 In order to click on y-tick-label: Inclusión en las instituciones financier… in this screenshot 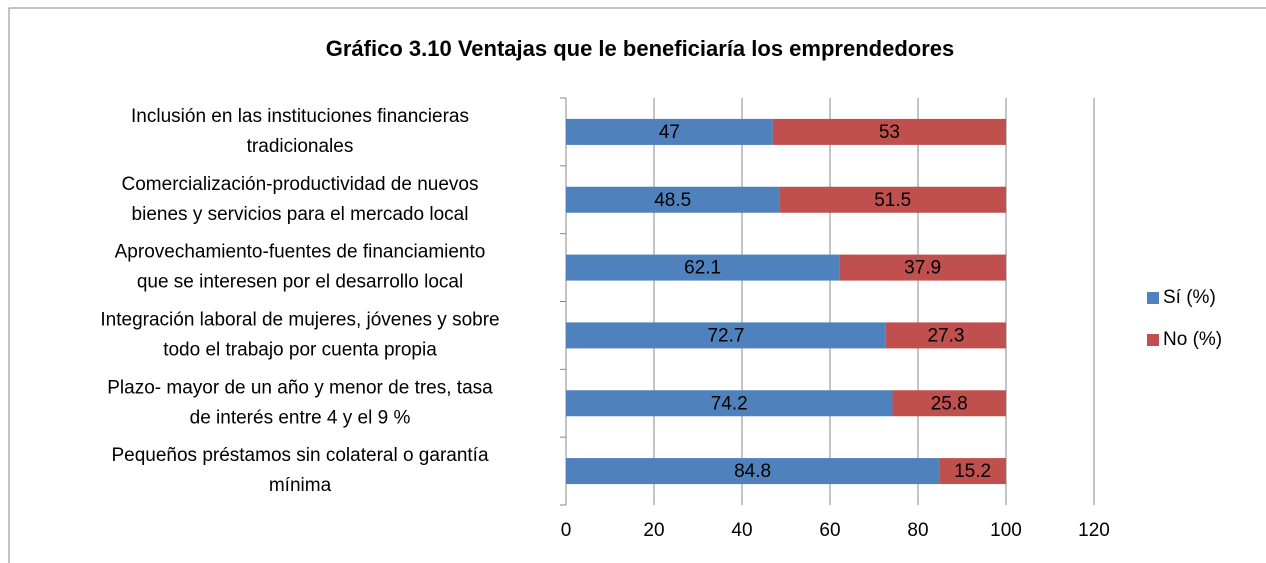, I will do `click(300, 116)`.